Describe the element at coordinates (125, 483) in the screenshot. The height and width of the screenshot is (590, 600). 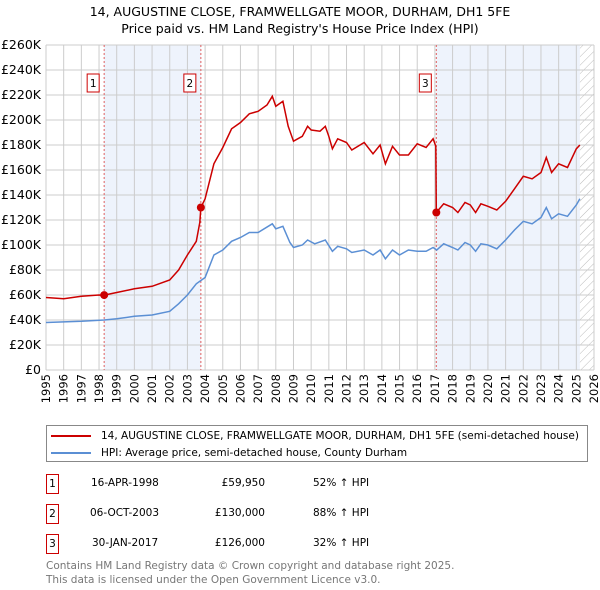
I see `transaction-date: 16-APR-1998` at that location.